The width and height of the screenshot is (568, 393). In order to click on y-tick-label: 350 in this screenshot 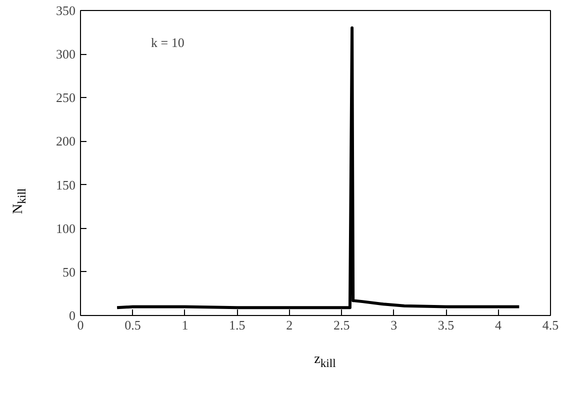, I will do `click(66, 10)`.